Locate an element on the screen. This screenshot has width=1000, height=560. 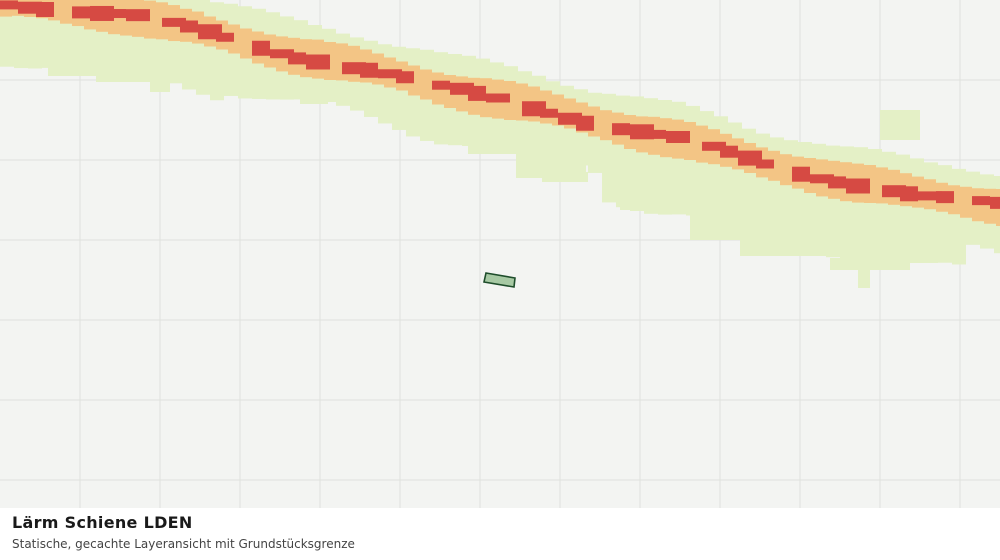
layer-title: Lärm Schiene LDEN is located at coordinates (102, 522).